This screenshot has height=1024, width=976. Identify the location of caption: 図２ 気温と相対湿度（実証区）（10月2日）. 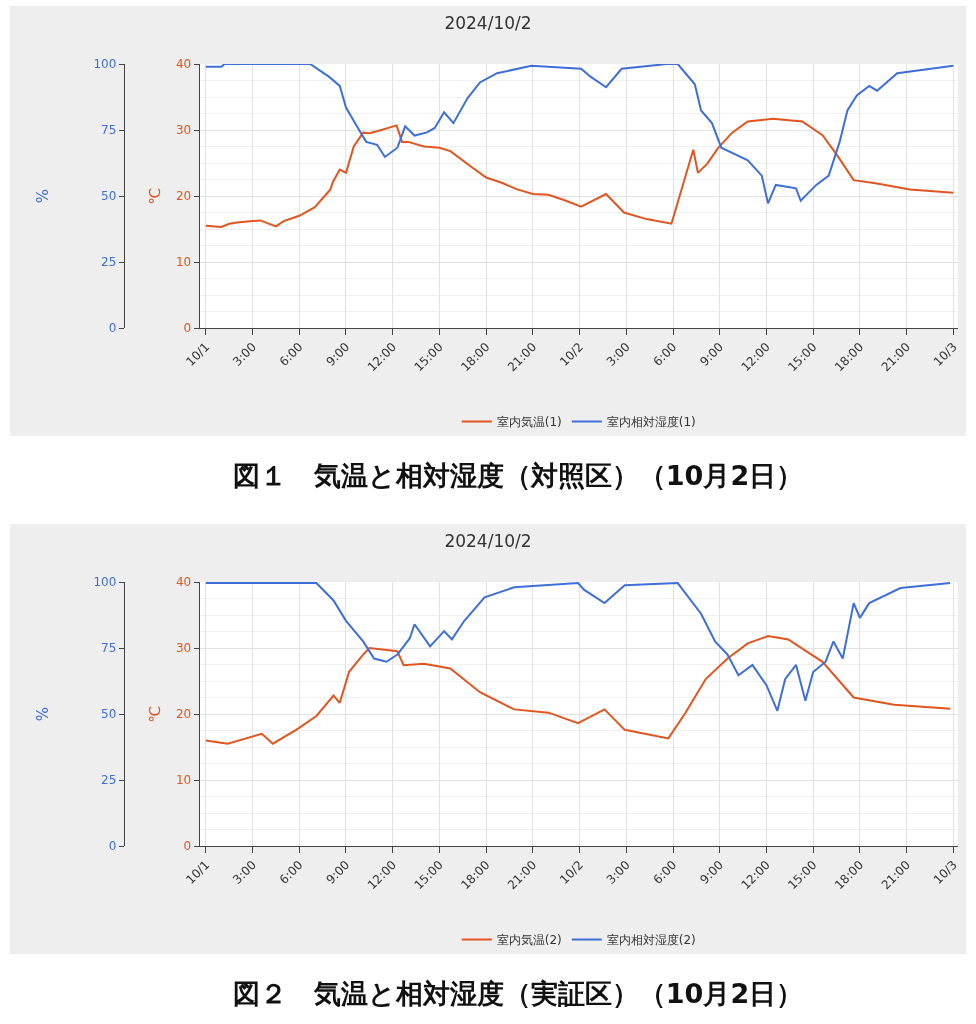
(518, 994).